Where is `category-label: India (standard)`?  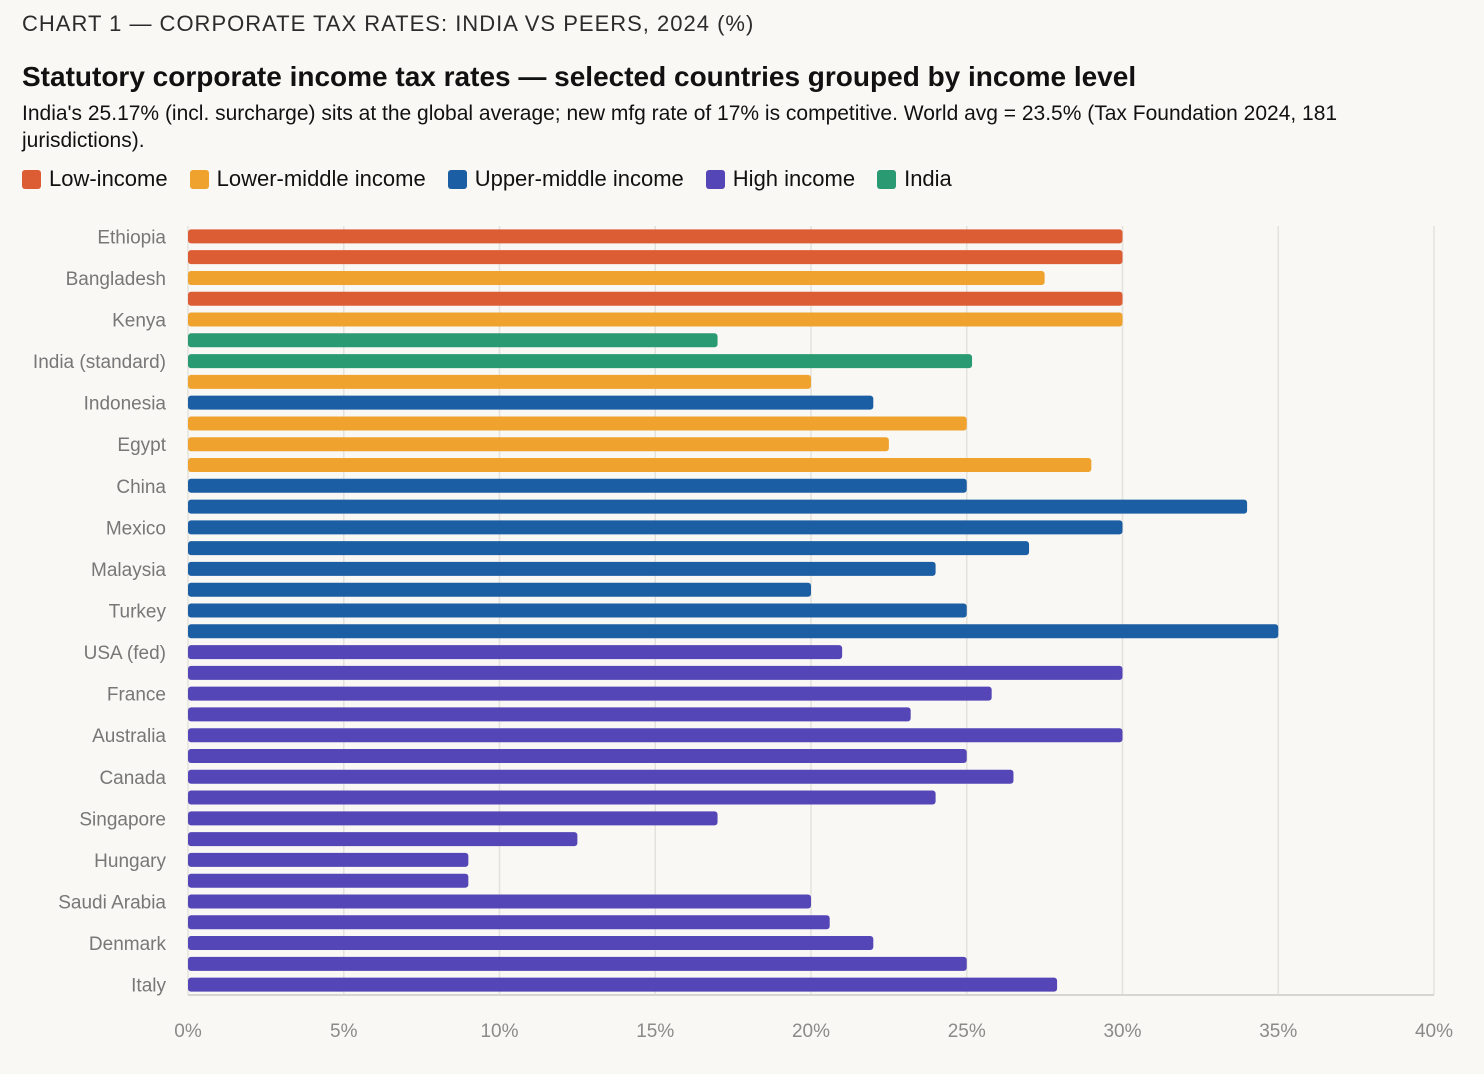
category-label: India (standard) is located at coordinates (99, 362).